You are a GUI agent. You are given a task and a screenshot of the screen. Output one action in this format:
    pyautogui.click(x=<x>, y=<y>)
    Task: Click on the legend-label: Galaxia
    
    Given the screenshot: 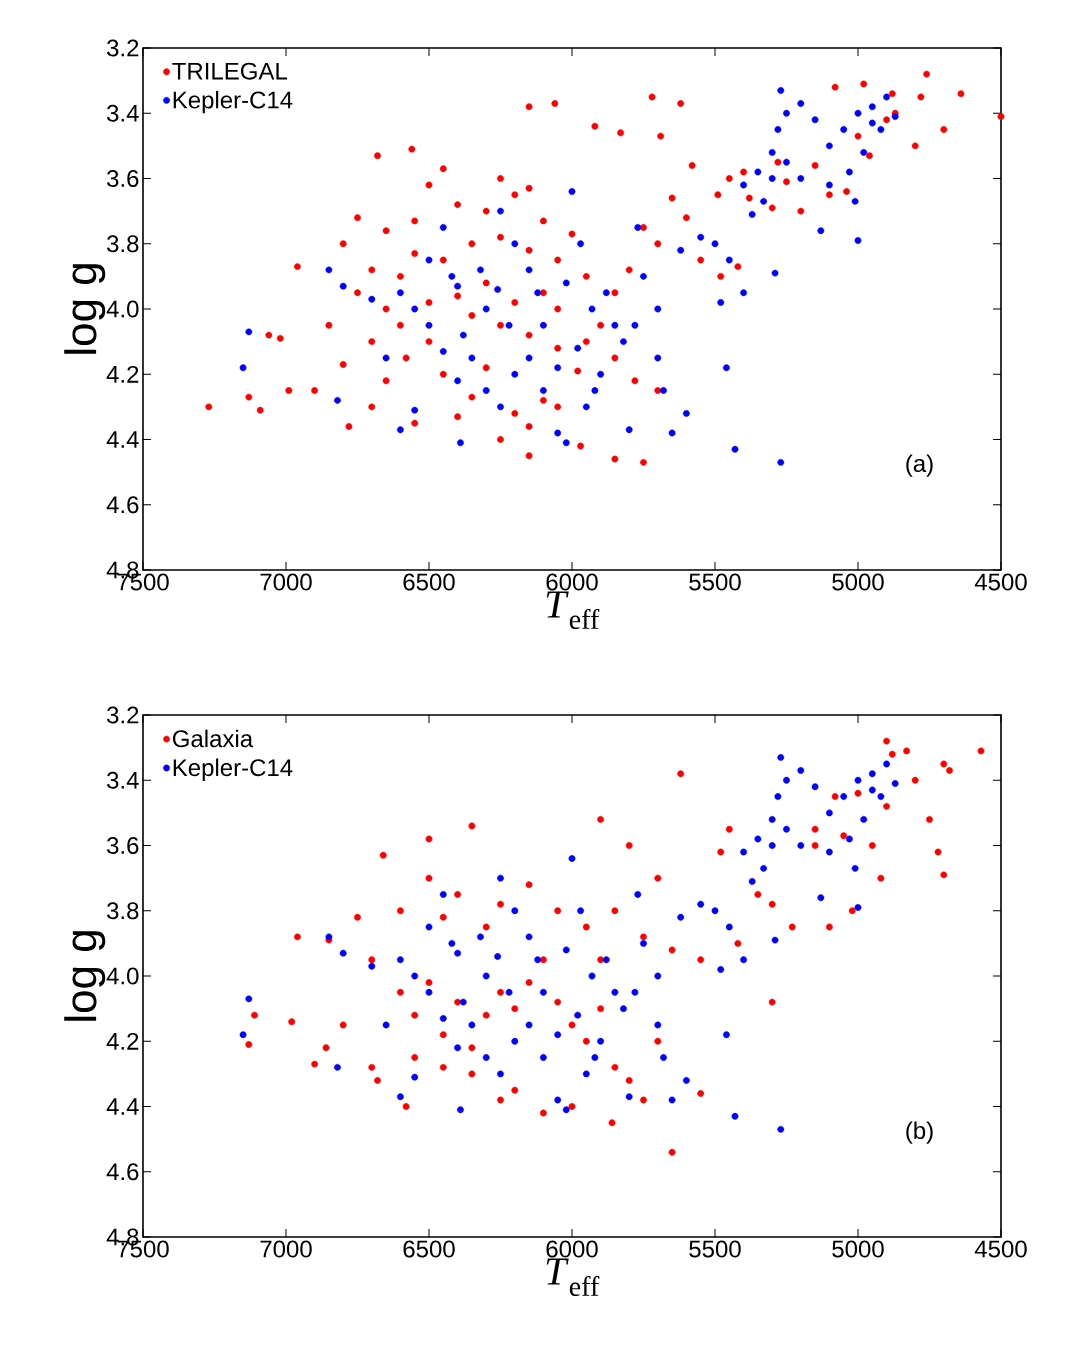 What is the action you would take?
    pyautogui.click(x=213, y=738)
    